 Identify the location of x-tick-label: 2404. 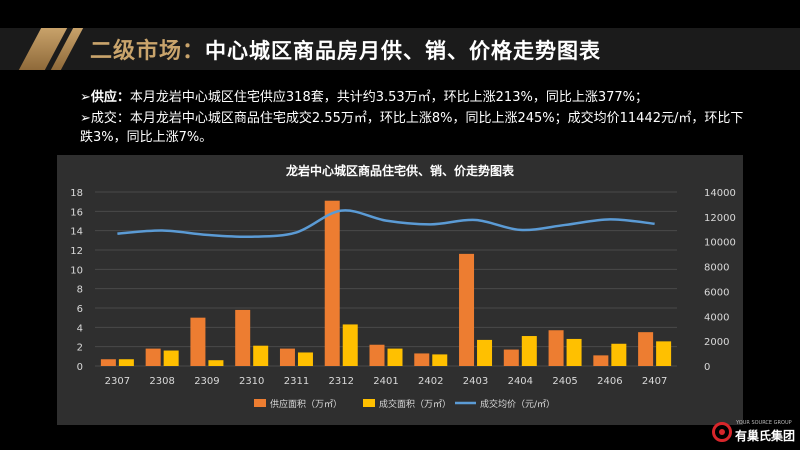
(520, 381).